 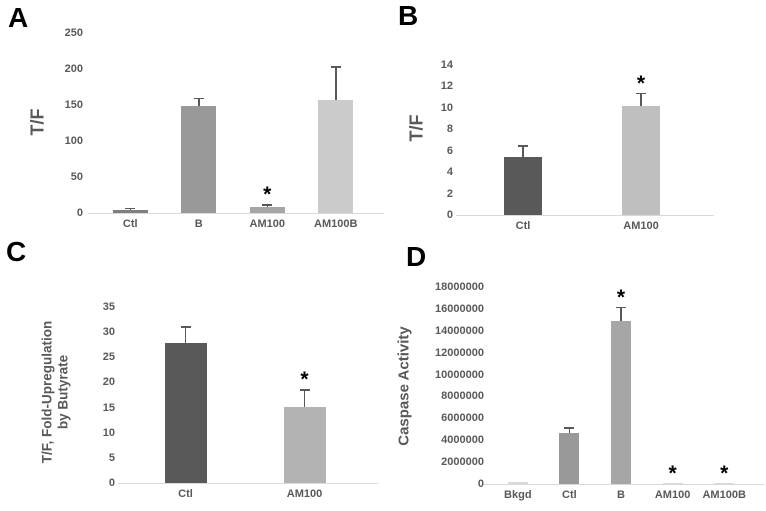 What do you see at coordinates (416, 256) in the screenshot?
I see `panel-label-d: D` at bounding box center [416, 256].